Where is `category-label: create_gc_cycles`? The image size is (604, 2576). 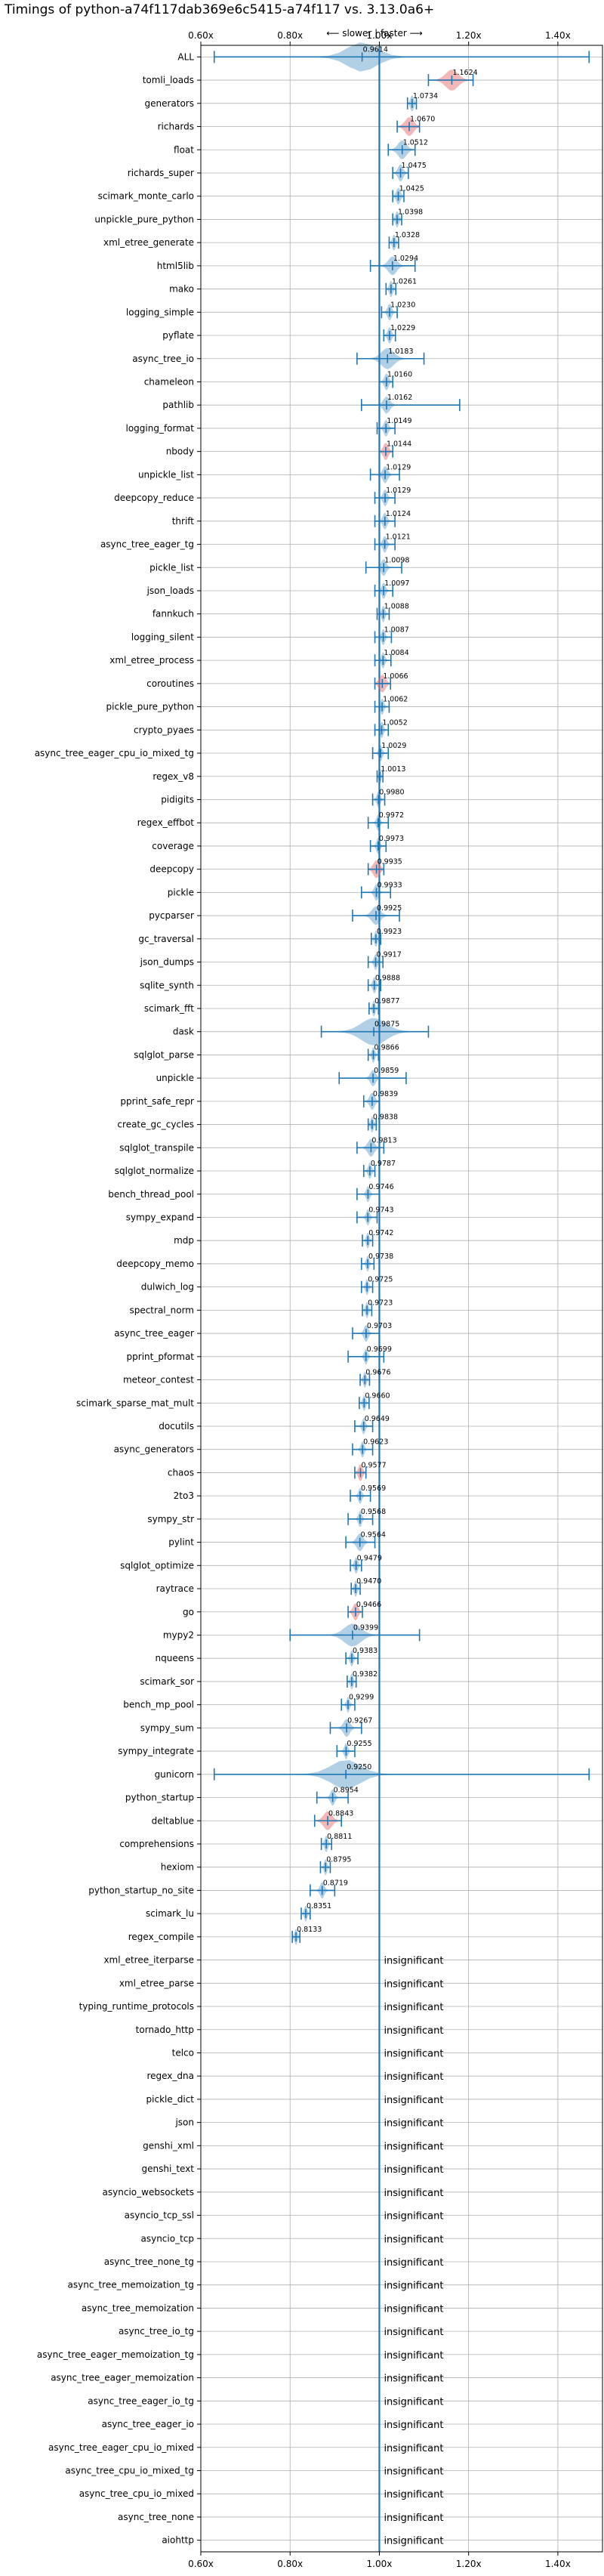
category-label: create_gc_cycles is located at coordinates (156, 1125).